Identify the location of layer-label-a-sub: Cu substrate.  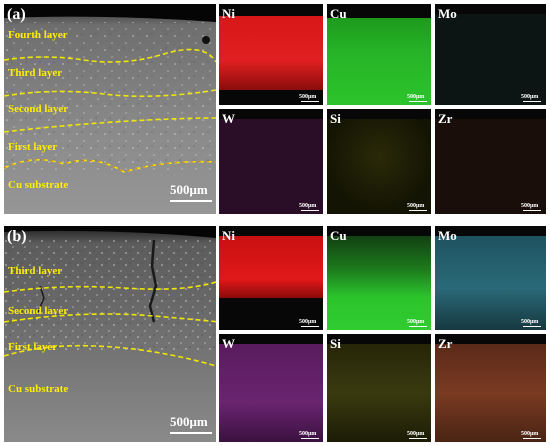
(38, 185).